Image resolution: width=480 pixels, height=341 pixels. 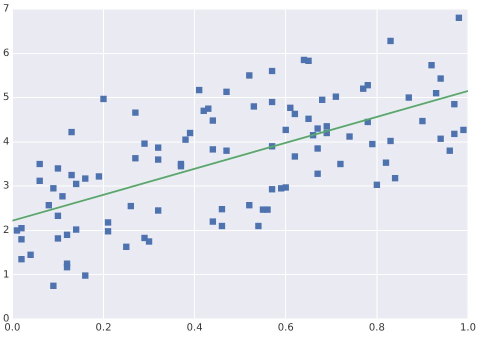 What do you see at coordinates (376, 328) in the screenshot?
I see `x-tick-label: 0.8` at bounding box center [376, 328].